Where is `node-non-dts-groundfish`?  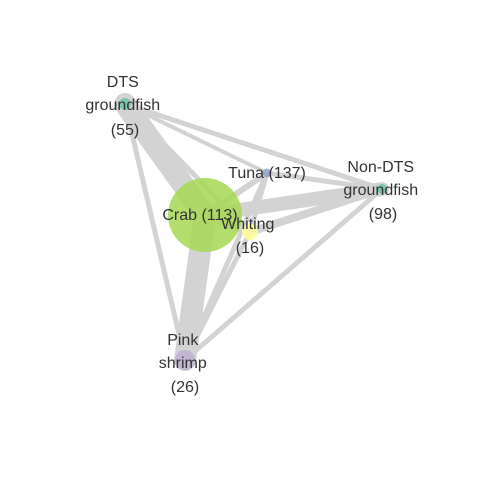 node-non-dts-groundfish is located at coordinates (382, 189).